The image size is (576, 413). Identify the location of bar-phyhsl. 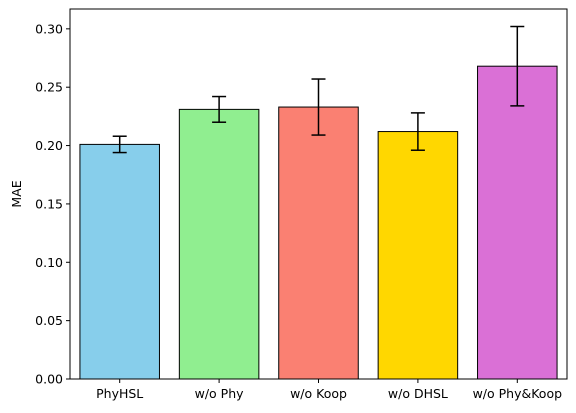
(119, 261).